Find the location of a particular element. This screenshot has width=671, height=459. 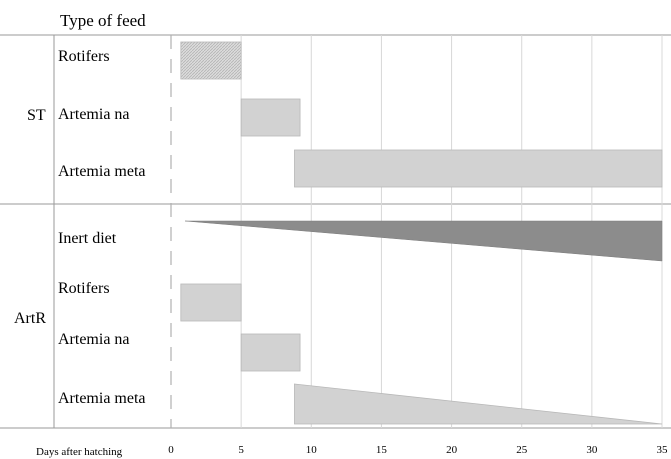

feed-label-artr-artemia-meta: Artemia meta is located at coordinates (102, 398).